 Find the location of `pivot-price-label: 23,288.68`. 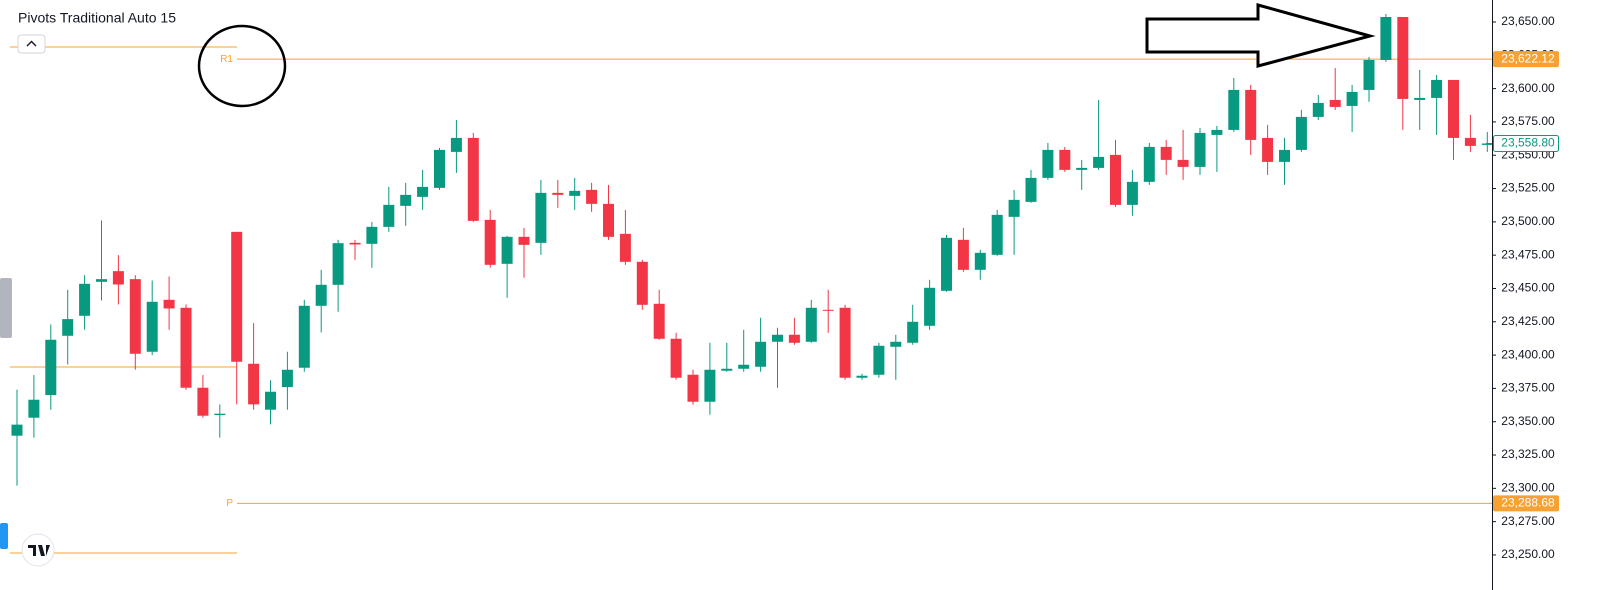

pivot-price-label: 23,288.68 is located at coordinates (1528, 503).